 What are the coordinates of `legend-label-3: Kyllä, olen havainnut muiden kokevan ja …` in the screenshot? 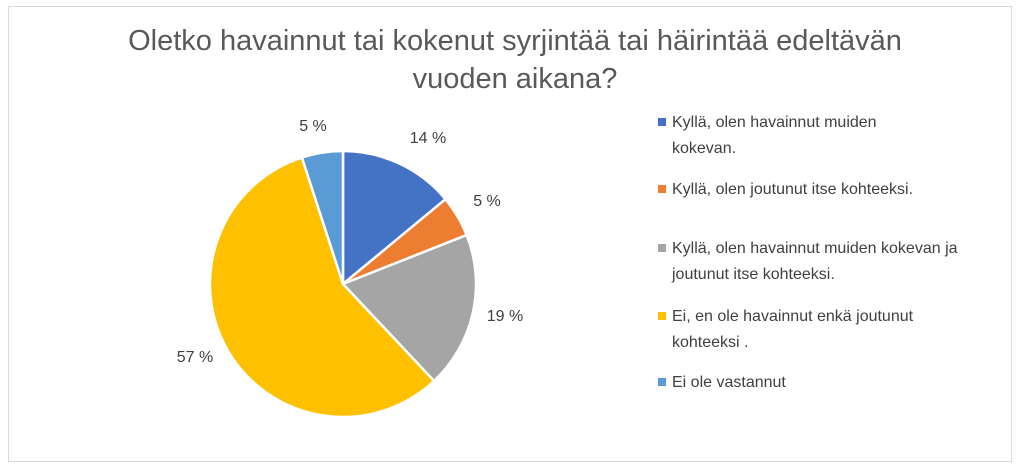 It's located at (815, 261).